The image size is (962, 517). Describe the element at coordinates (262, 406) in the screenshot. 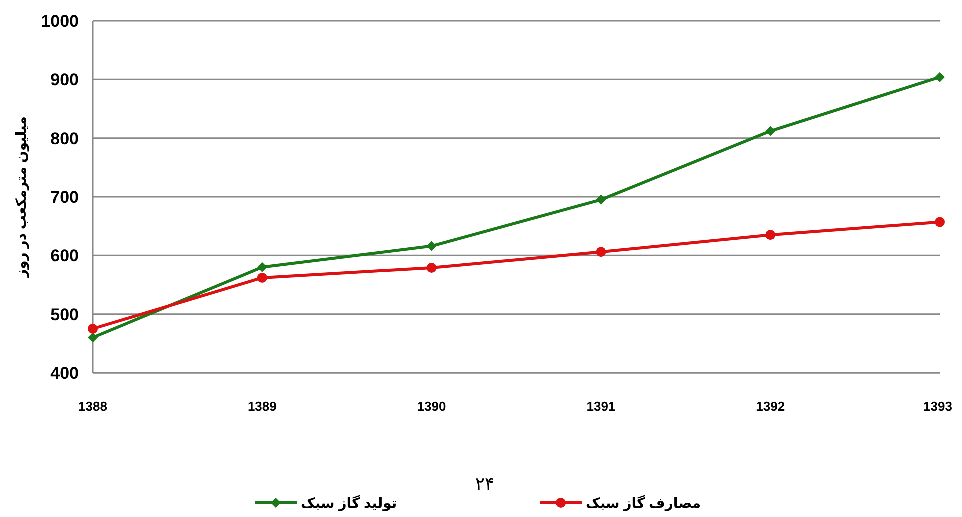

I see `x-tick-label: 1389` at that location.